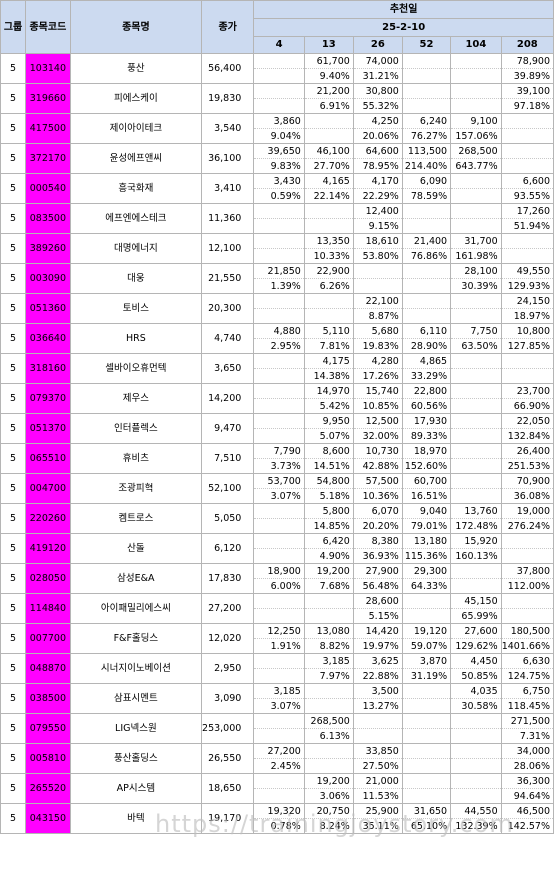  Describe the element at coordinates (377, 601) in the screenshot. I see `target-price-cell: 28,600` at that location.